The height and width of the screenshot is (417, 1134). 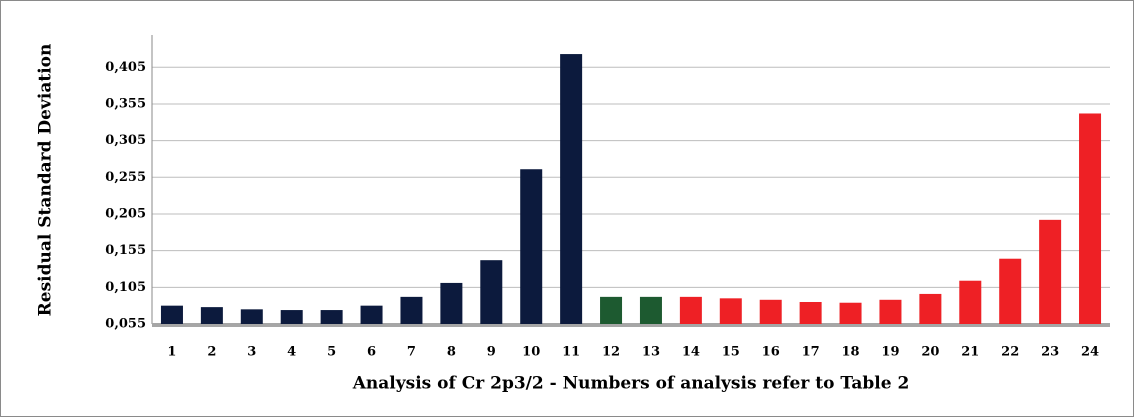 I want to click on x-tick-label: 6, so click(x=371, y=352).